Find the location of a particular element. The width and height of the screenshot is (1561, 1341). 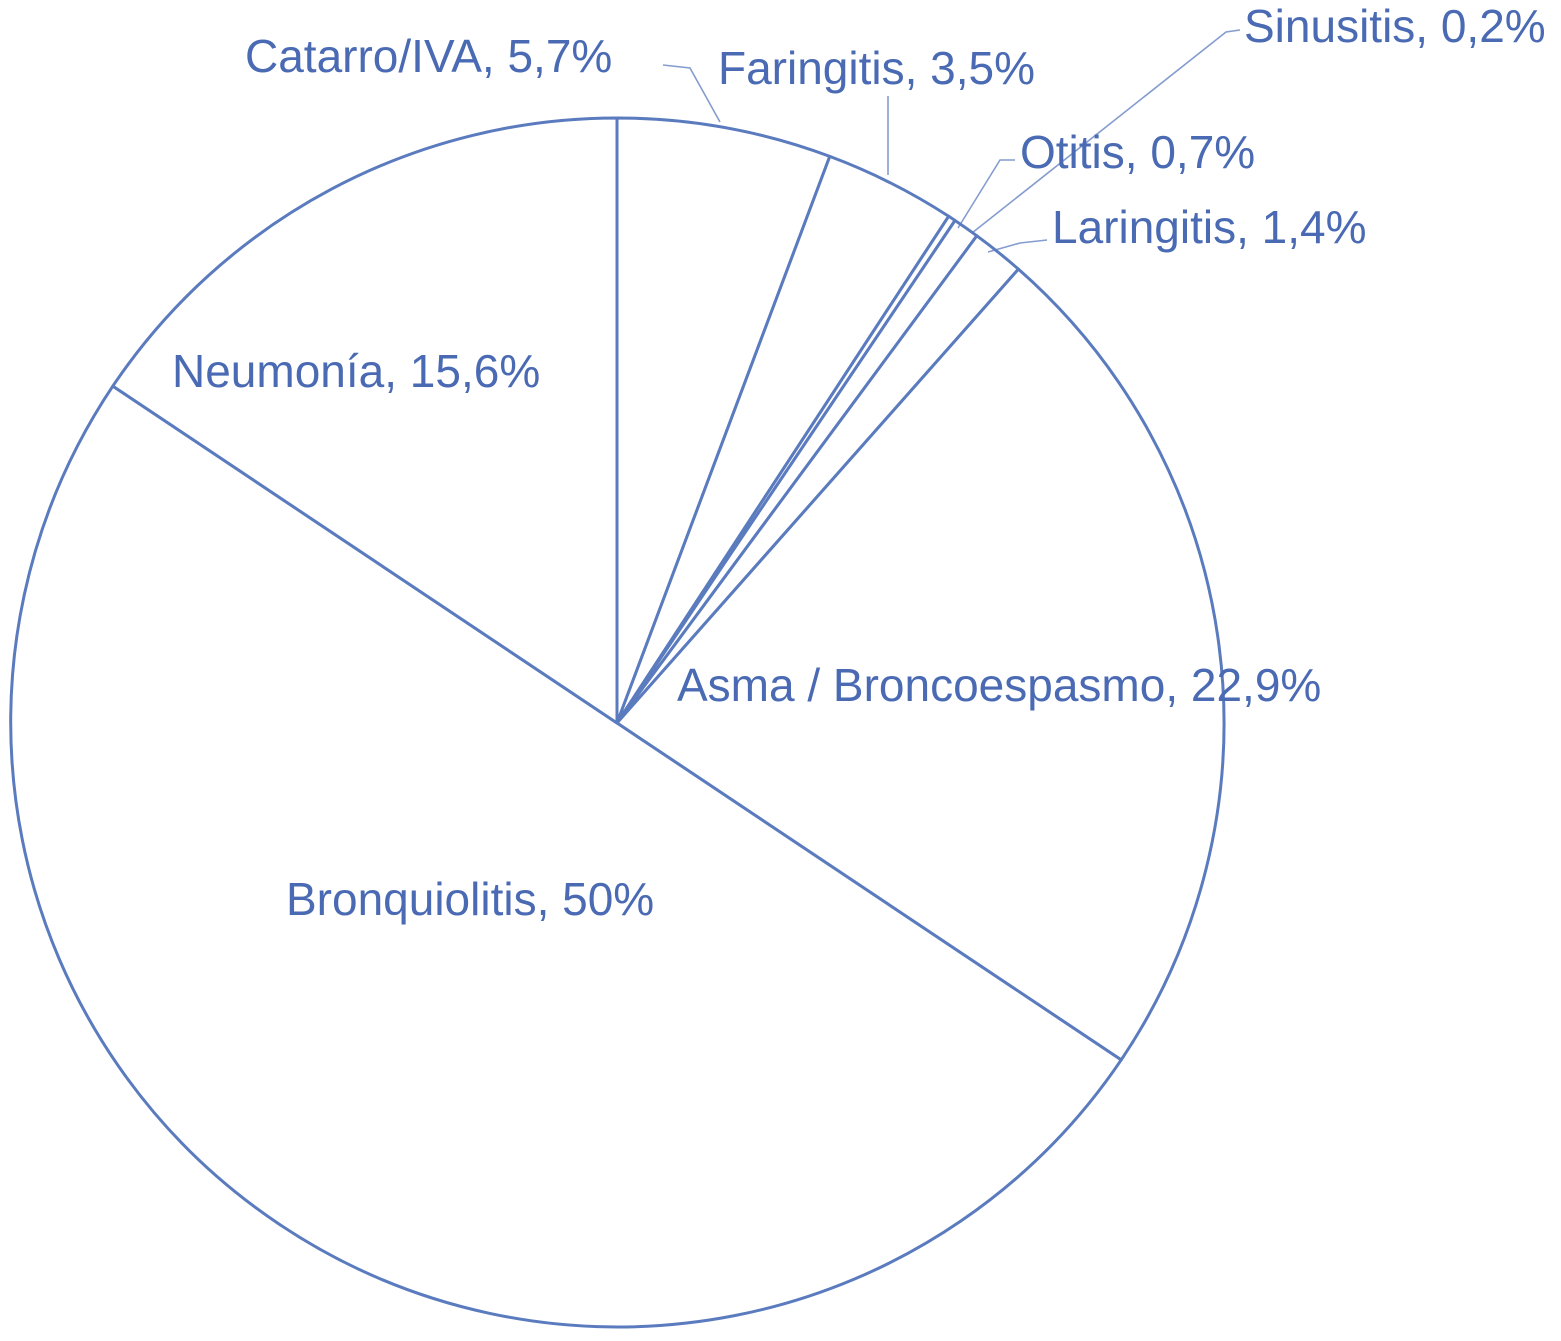

label-leader-lines is located at coordinates (951, 141).